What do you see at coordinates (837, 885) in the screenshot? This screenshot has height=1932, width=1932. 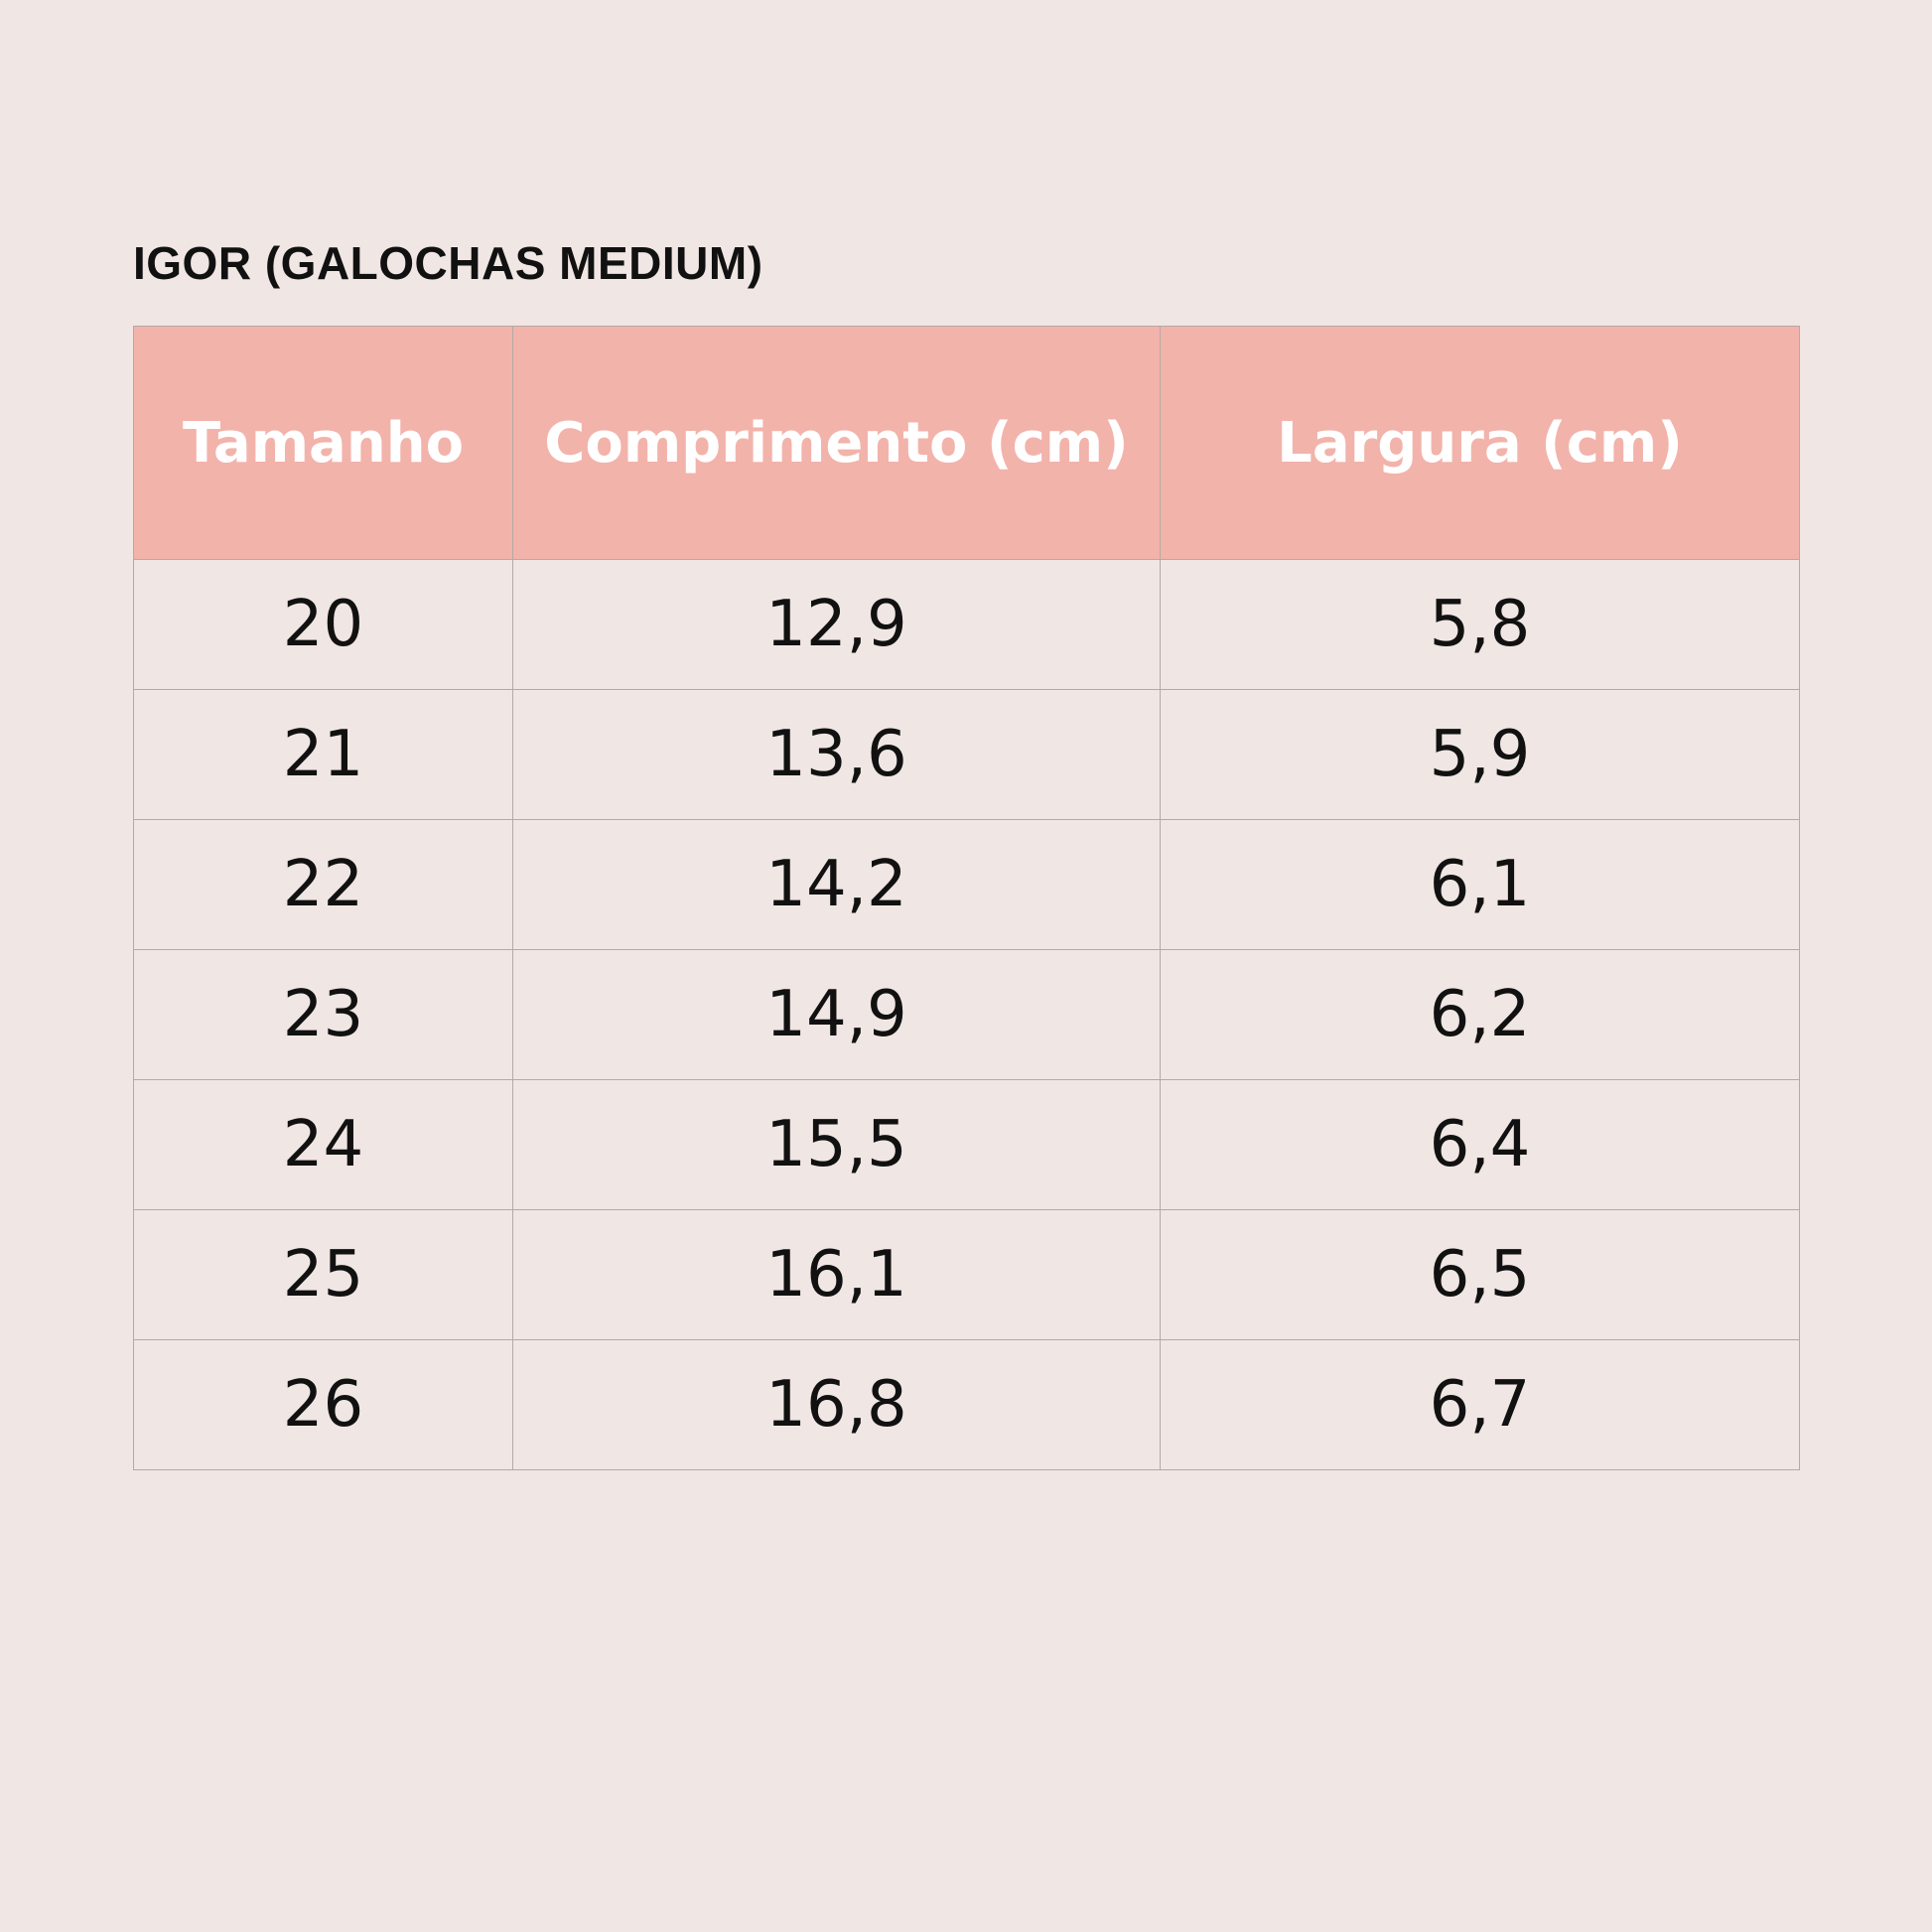 I see `table-cell: 14,2` at bounding box center [837, 885].